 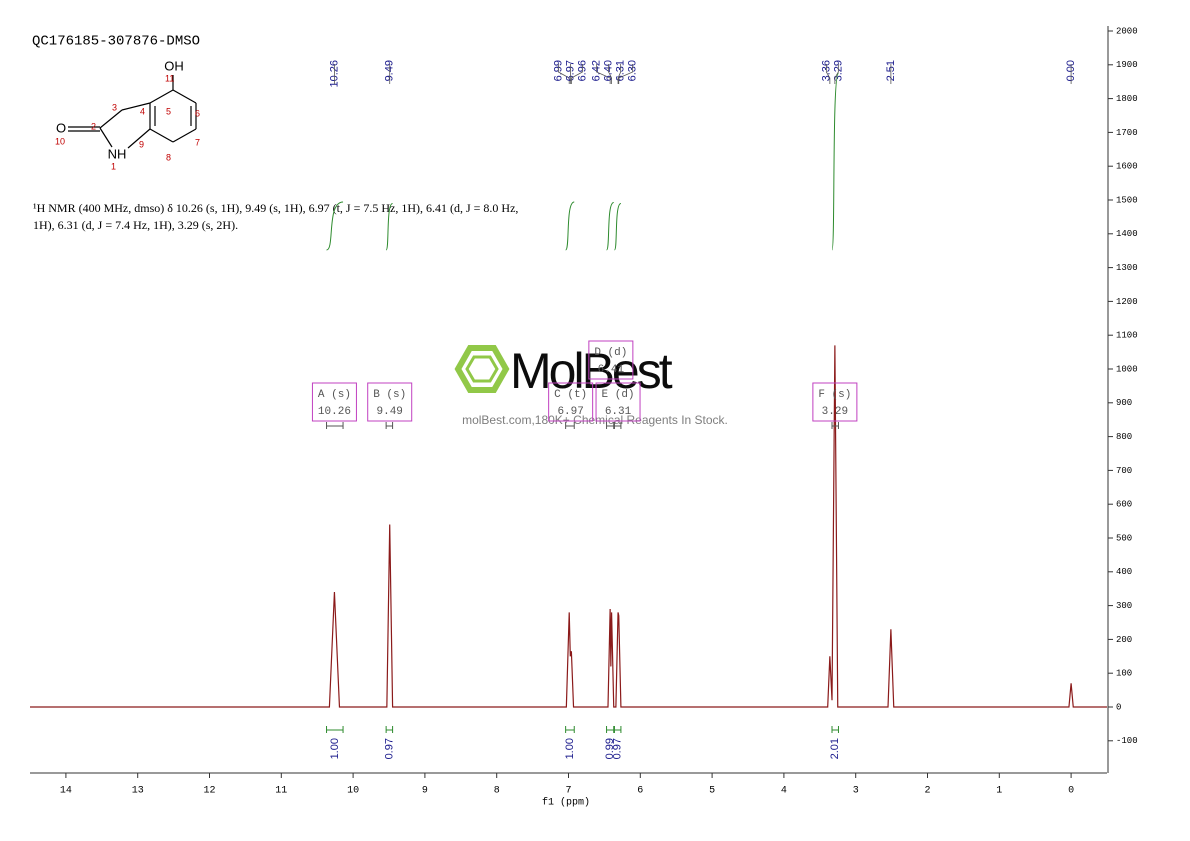 I want to click on x-tick-label: 10, so click(x=353, y=791).